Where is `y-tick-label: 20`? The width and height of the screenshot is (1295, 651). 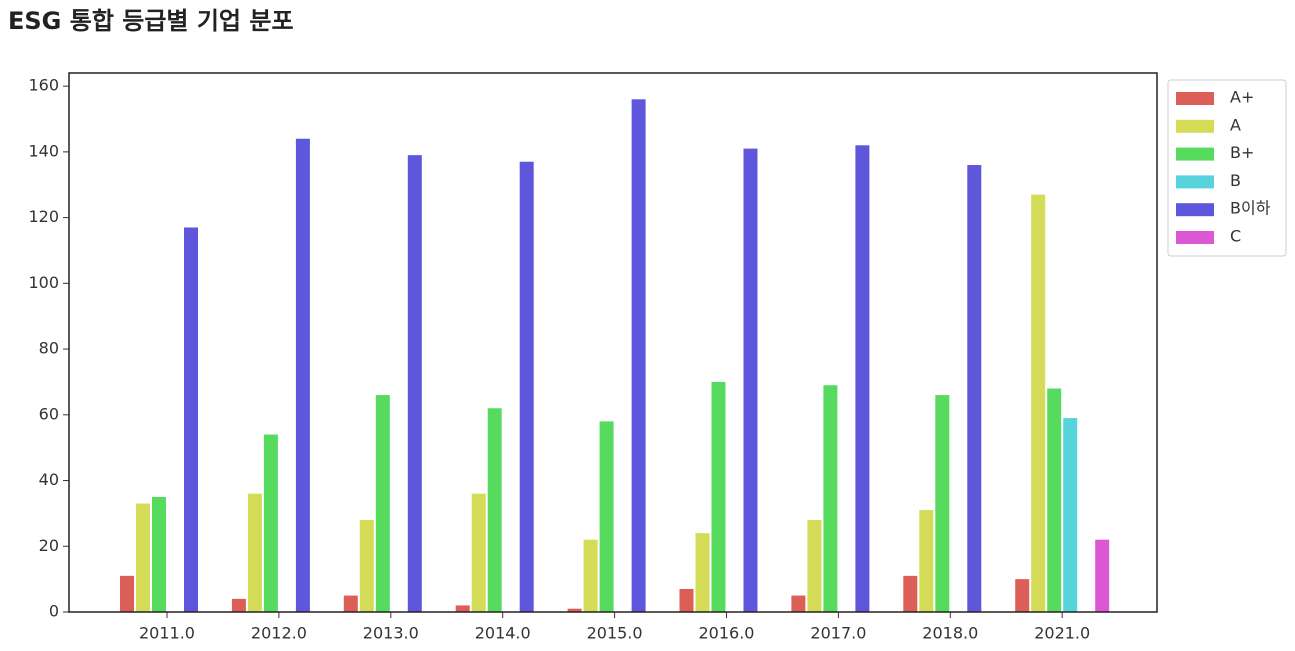 y-tick-label: 20 is located at coordinates (49, 545).